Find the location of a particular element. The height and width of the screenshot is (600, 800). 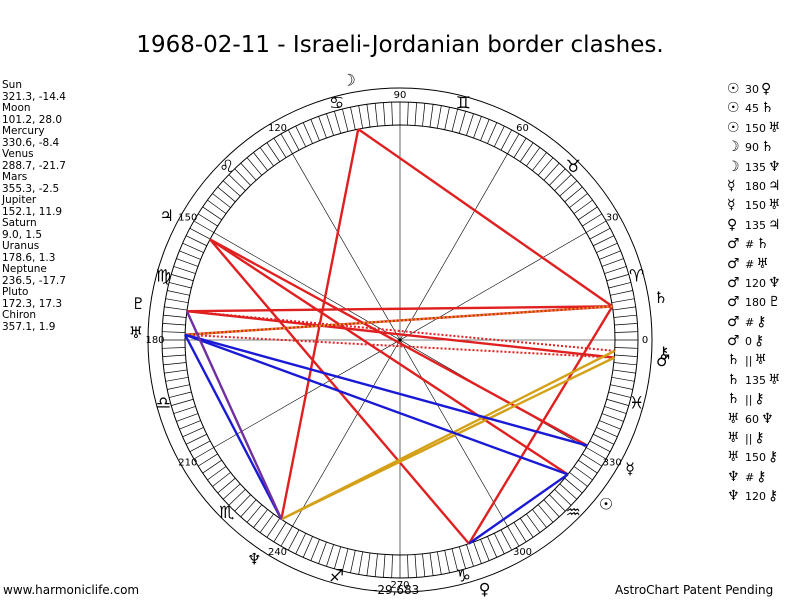

degree-label: 300 is located at coordinates (522, 552).